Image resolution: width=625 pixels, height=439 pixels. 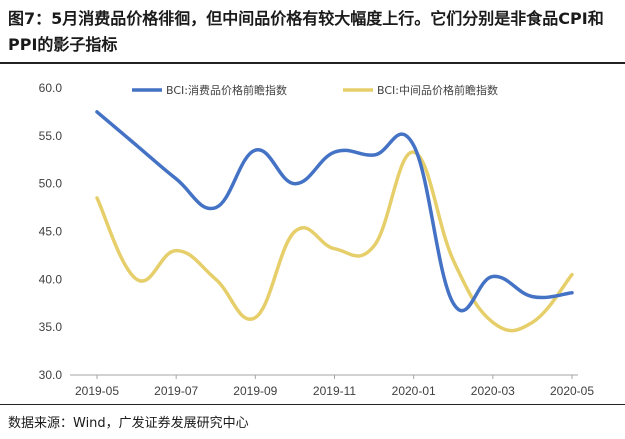 What do you see at coordinates (51, 136) in the screenshot?
I see `y-tick-label: 55.0` at bounding box center [51, 136].